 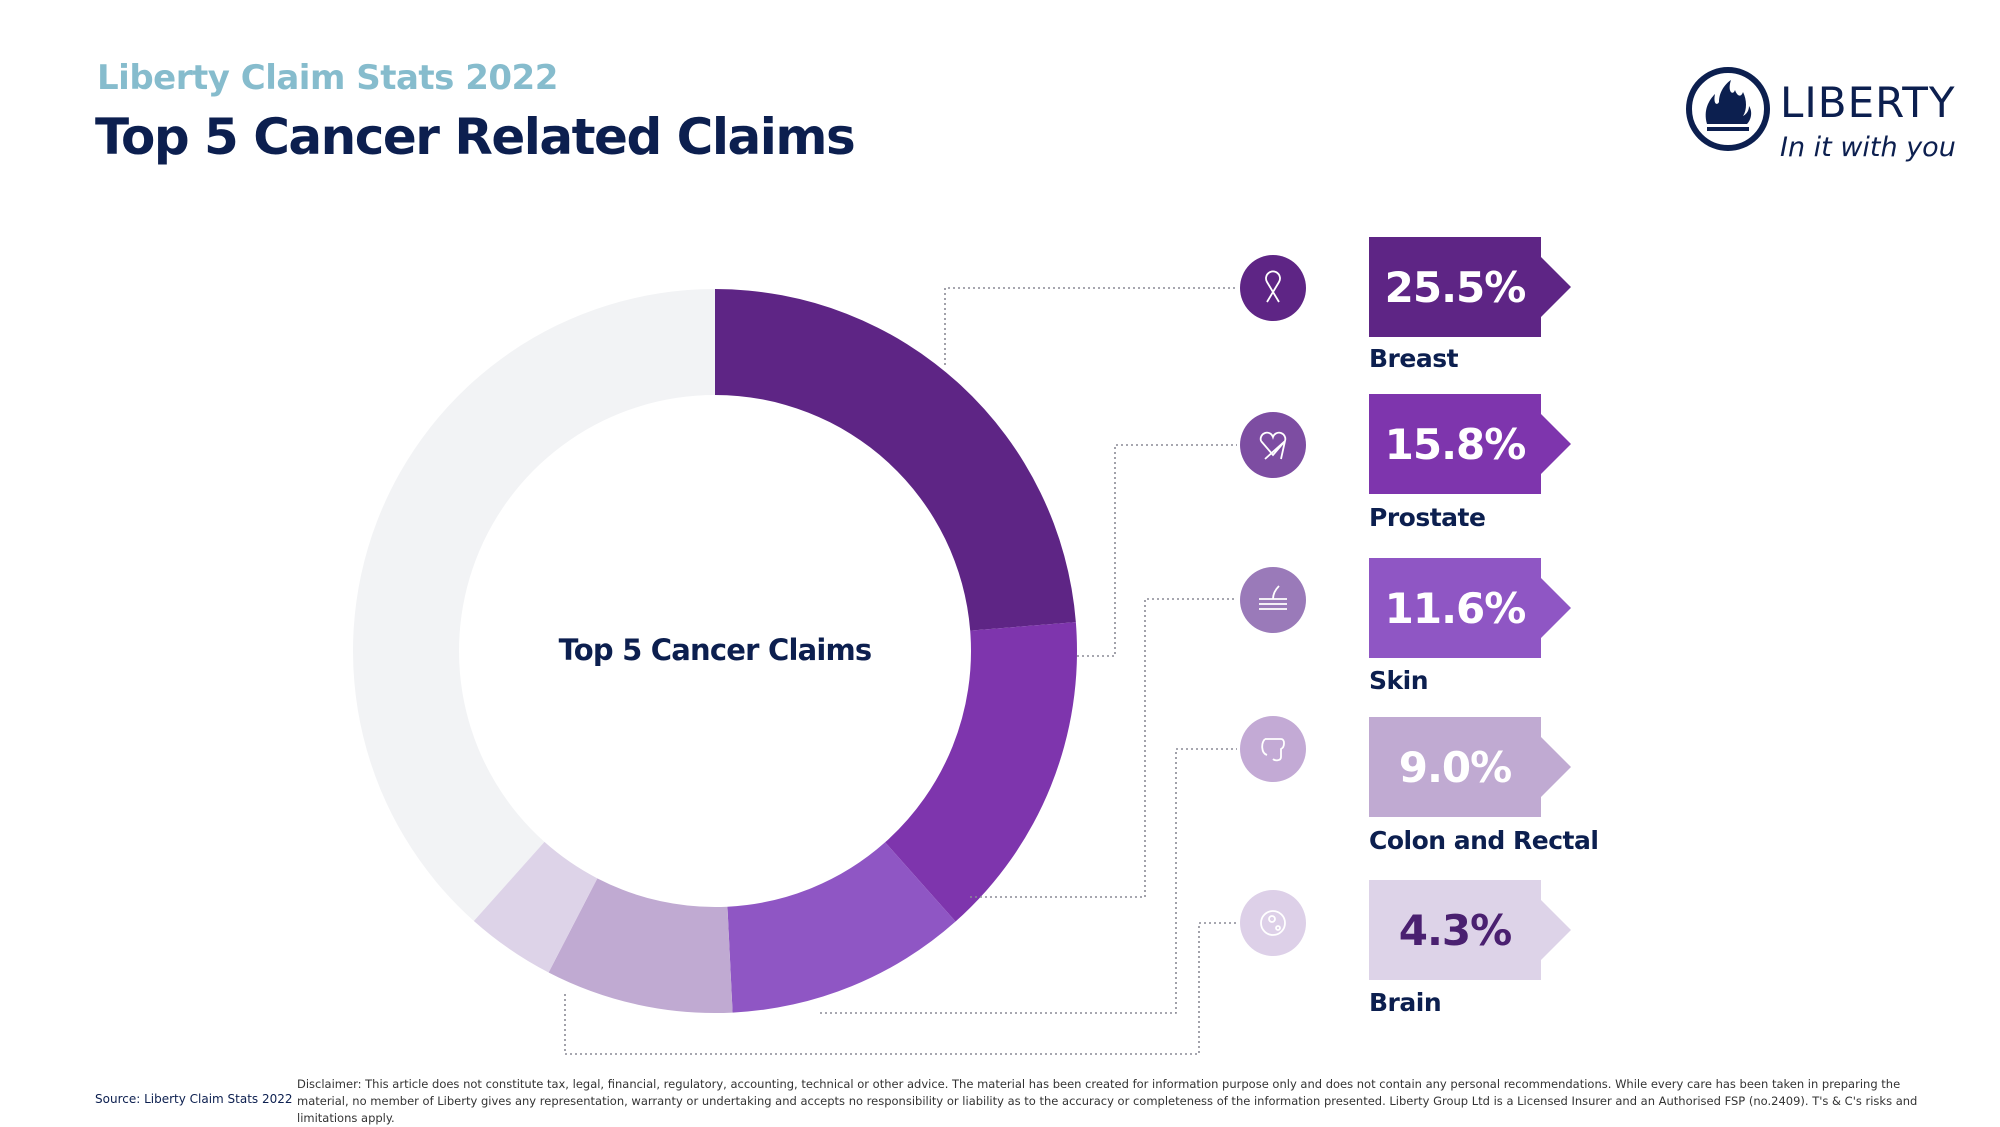 I want to click on donut-center-label: Top 5 Cancer Claims, so click(x=715, y=650).